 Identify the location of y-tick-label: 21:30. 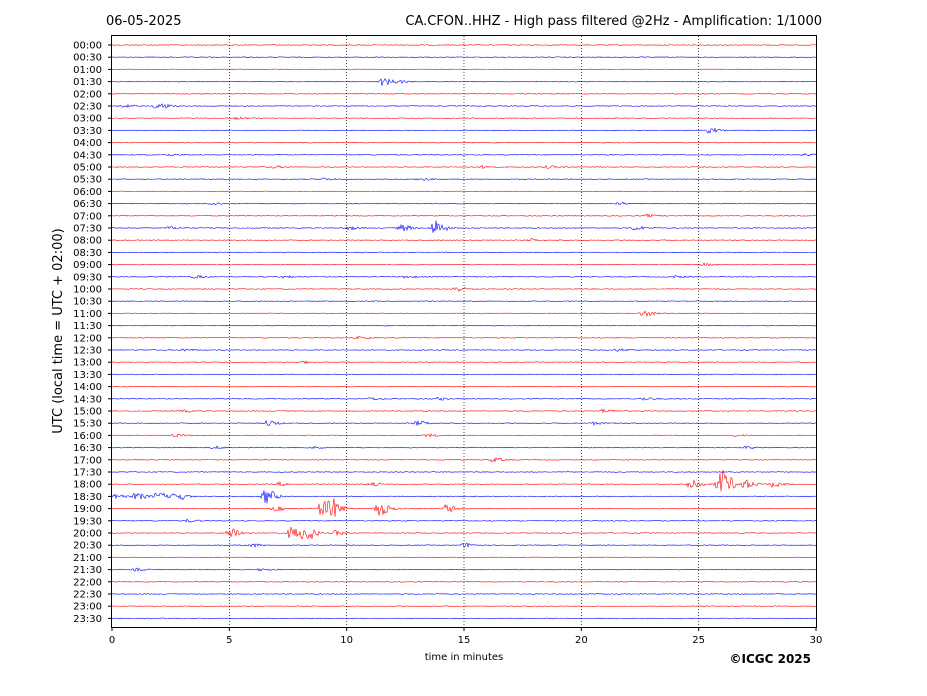
(87, 570).